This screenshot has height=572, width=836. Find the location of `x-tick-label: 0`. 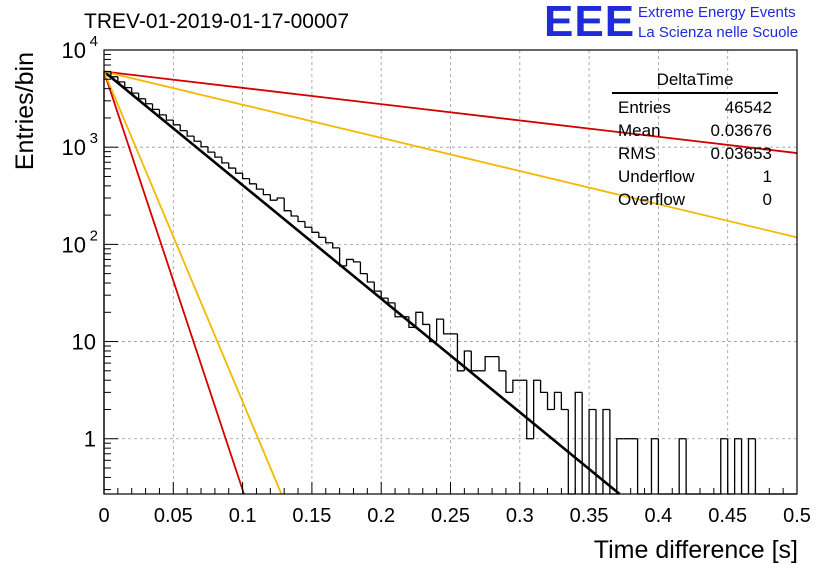

x-tick-label: 0 is located at coordinates (103, 516).